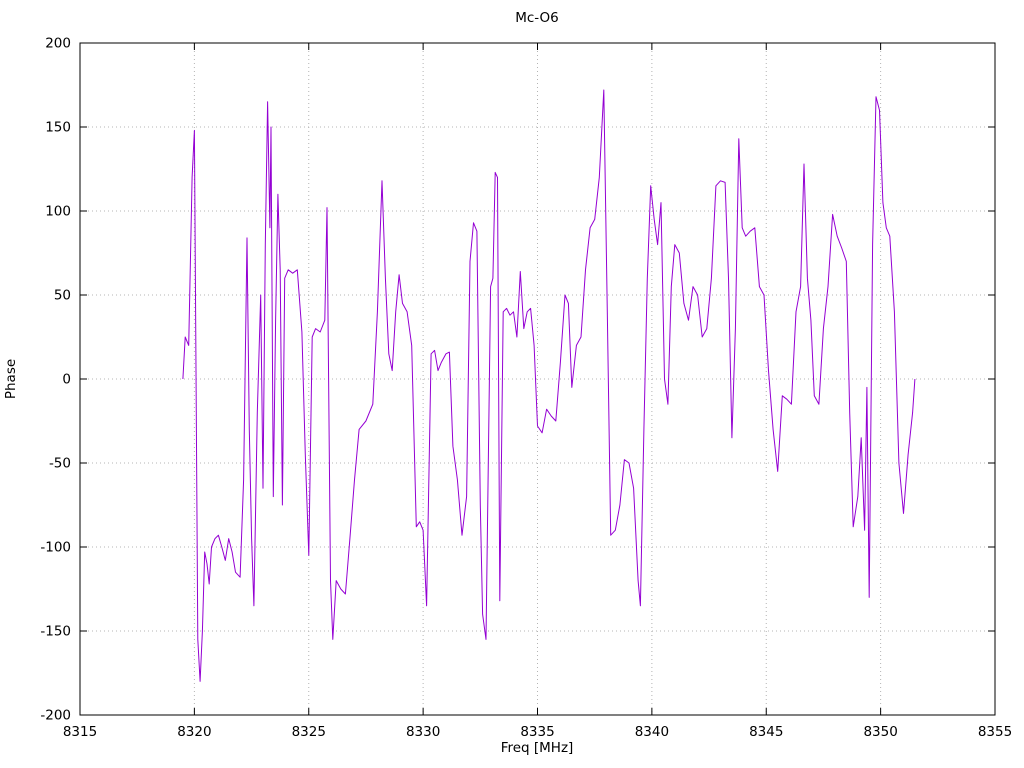  What do you see at coordinates (58, 44) in the screenshot?
I see `y-tick-label: 200` at bounding box center [58, 44].